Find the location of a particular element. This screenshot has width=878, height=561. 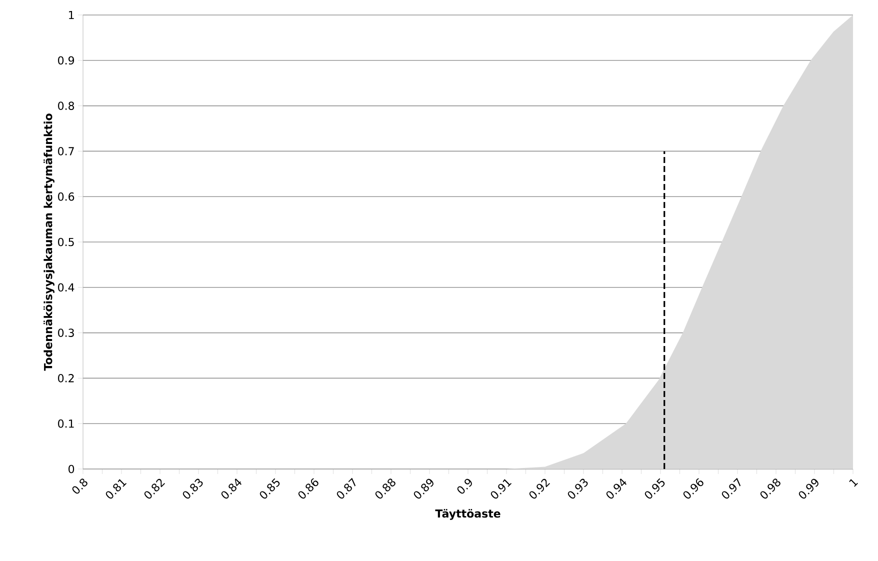

y-tick-label: 0.6 is located at coordinates (66, 196).